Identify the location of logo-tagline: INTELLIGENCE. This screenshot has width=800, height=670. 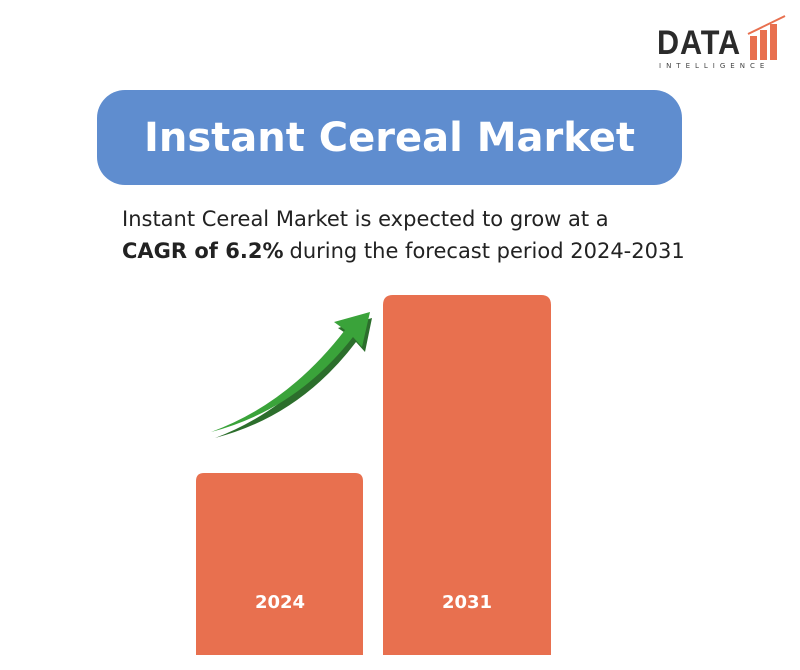
(714, 66).